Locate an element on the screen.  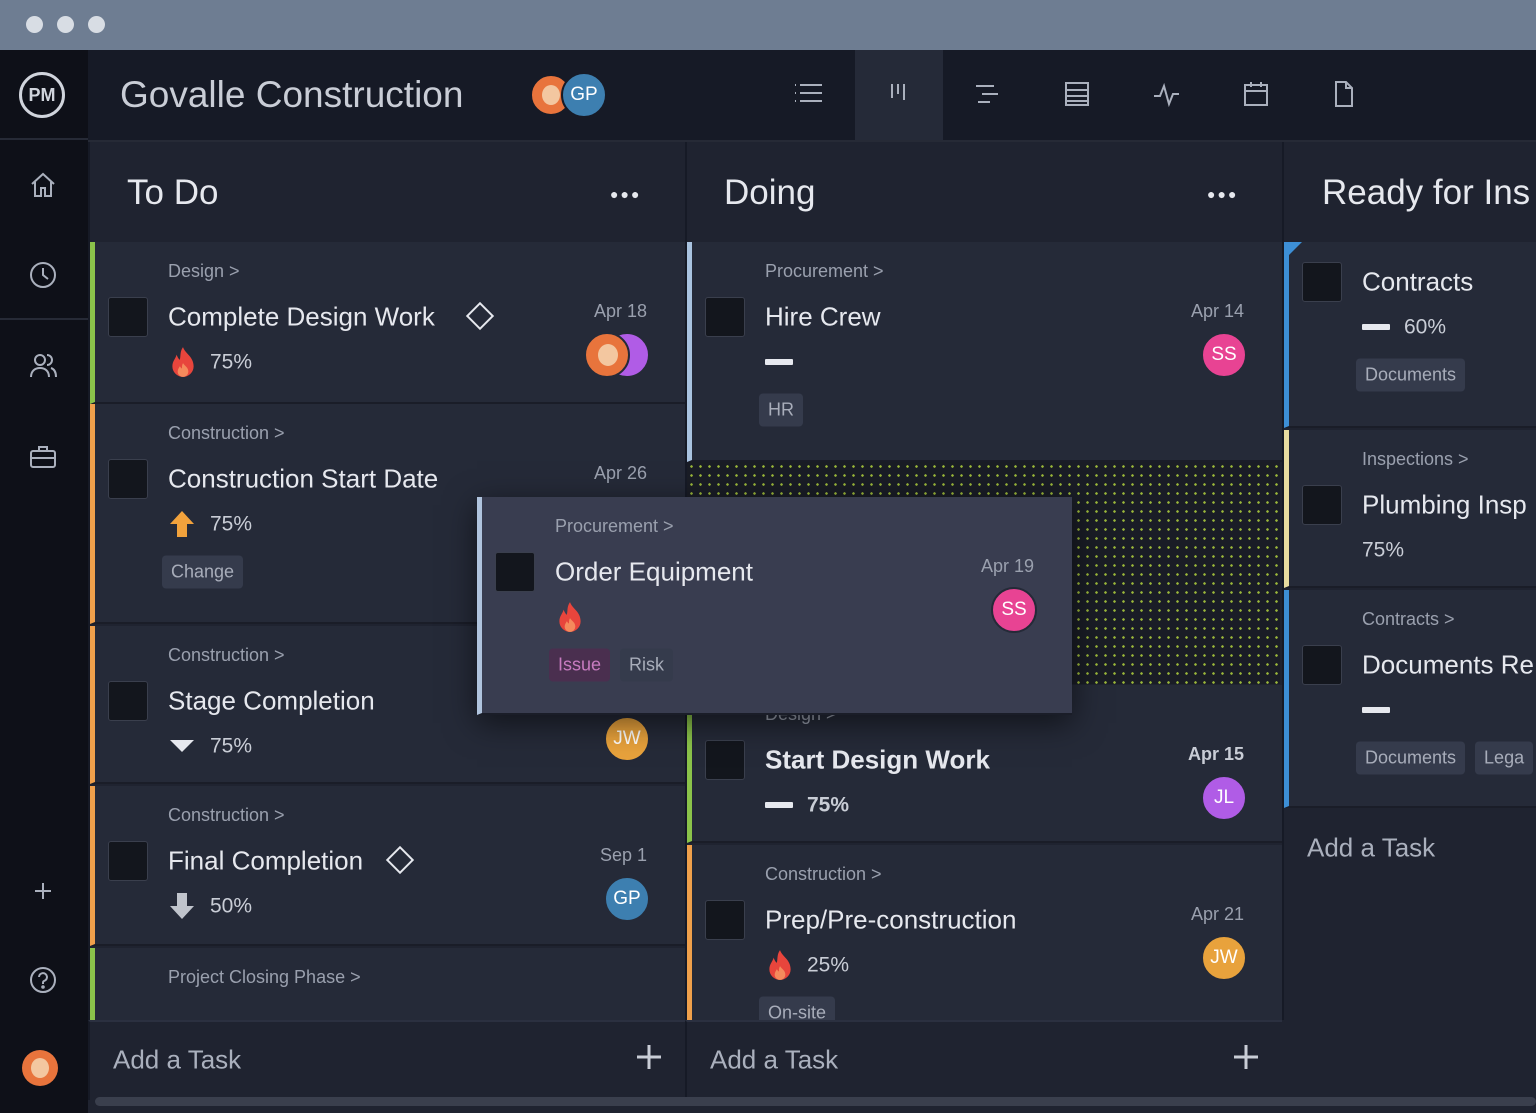
assignee-avatar: GP is located at coordinates (627, 899).